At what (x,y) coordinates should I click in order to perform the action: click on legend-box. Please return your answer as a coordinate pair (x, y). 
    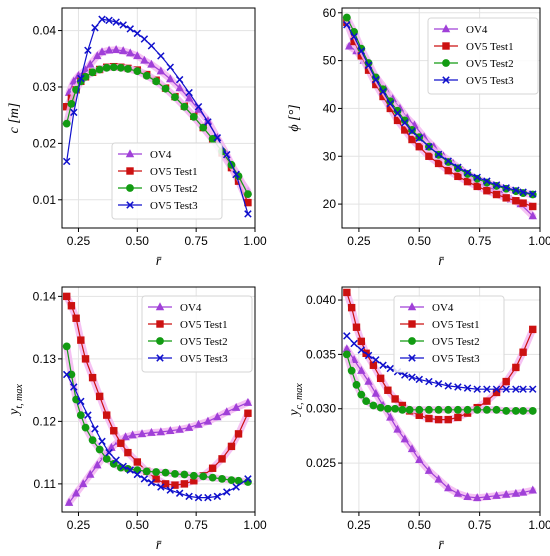
    Looking at the image, I should click on (197, 334).